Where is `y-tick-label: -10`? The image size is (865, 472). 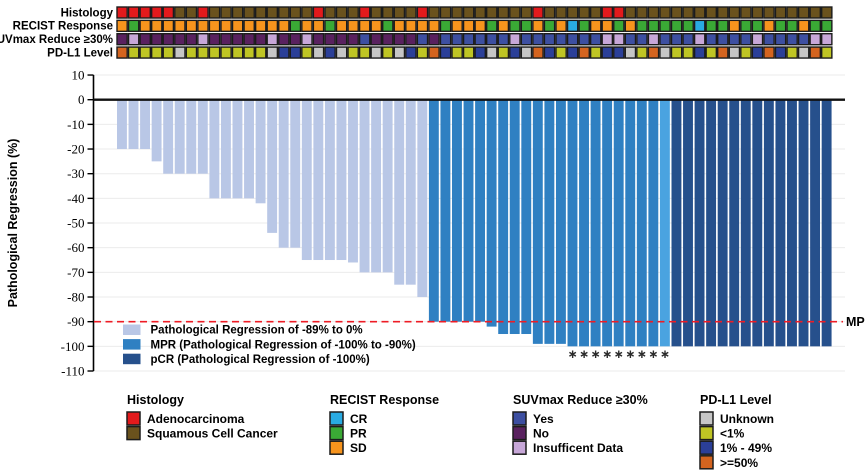 y-tick-label: -10 is located at coordinates (75, 124).